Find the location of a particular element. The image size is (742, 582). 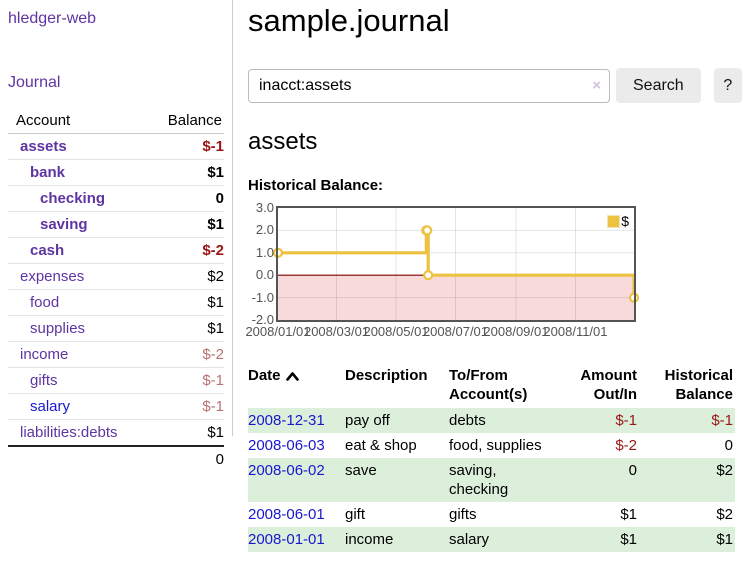

account-link: saving is located at coordinates (64, 224).